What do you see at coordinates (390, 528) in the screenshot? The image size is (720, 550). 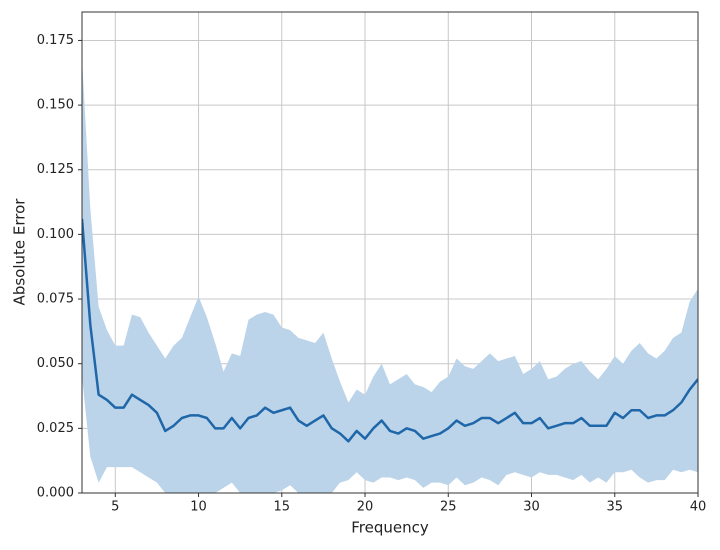 I see `x-axis-label: Frequency` at bounding box center [390, 528].